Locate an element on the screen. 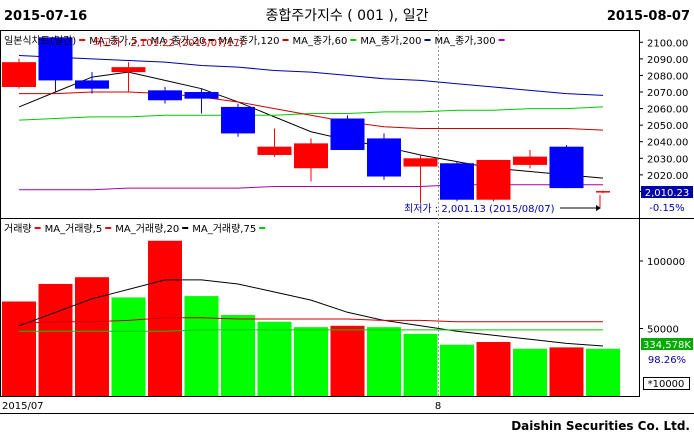 The width and height of the screenshot is (694, 436). x-label-mid: 8 is located at coordinates (438, 406).